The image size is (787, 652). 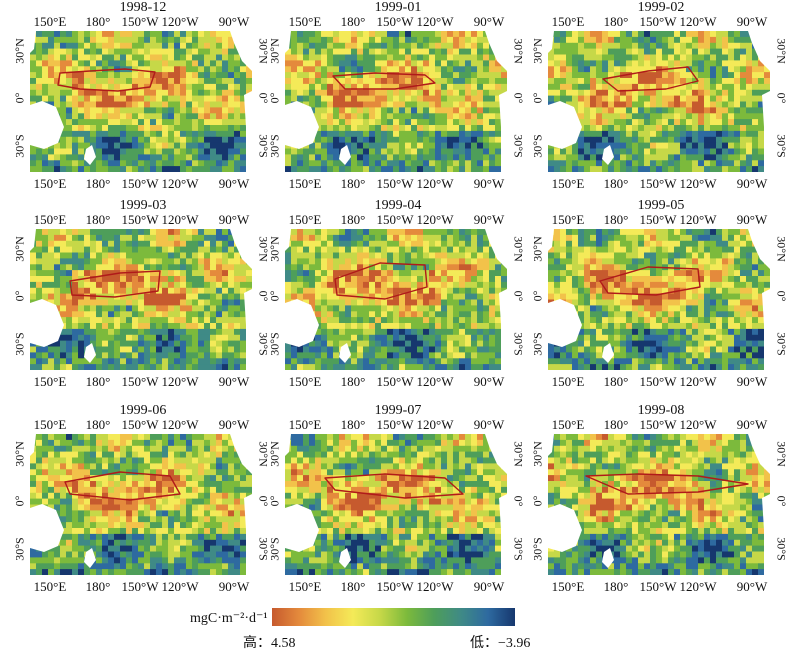 What do you see at coordinates (275, 343) in the screenshot?
I see `lat-tick-label: 30°S` at bounding box center [275, 343].